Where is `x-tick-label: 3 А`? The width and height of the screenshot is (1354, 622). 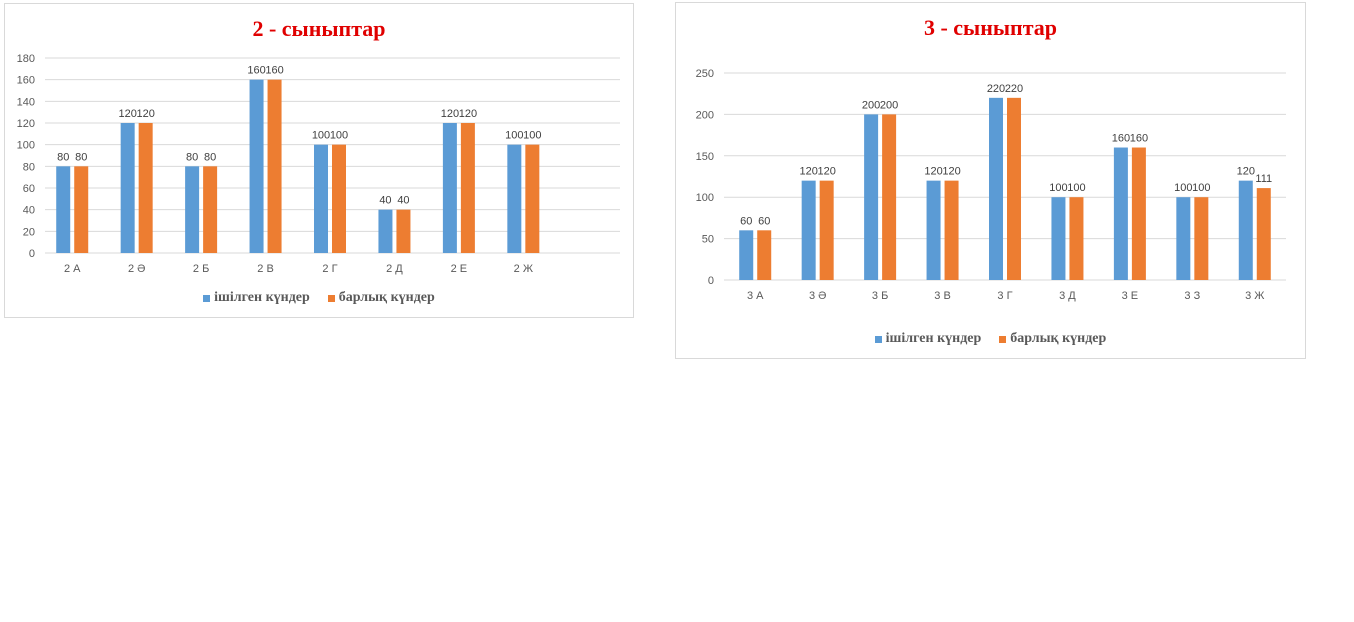
x-tick-label: 3 А is located at coordinates (755, 296).